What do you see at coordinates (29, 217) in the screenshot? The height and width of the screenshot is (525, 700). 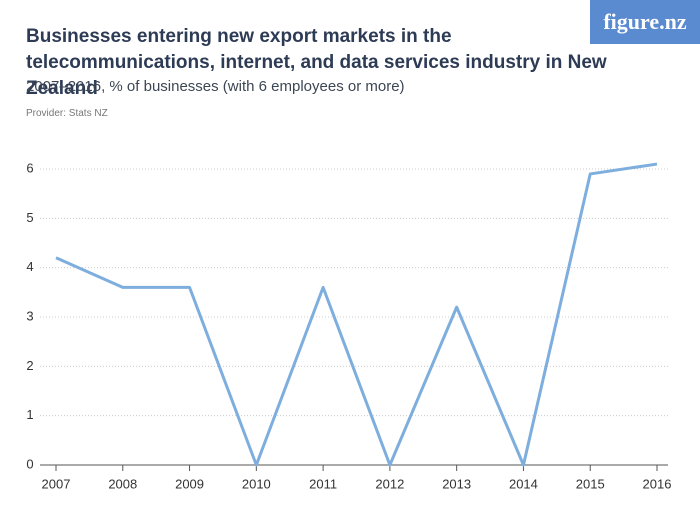 I see `y-tick-label: 5` at bounding box center [29, 217].